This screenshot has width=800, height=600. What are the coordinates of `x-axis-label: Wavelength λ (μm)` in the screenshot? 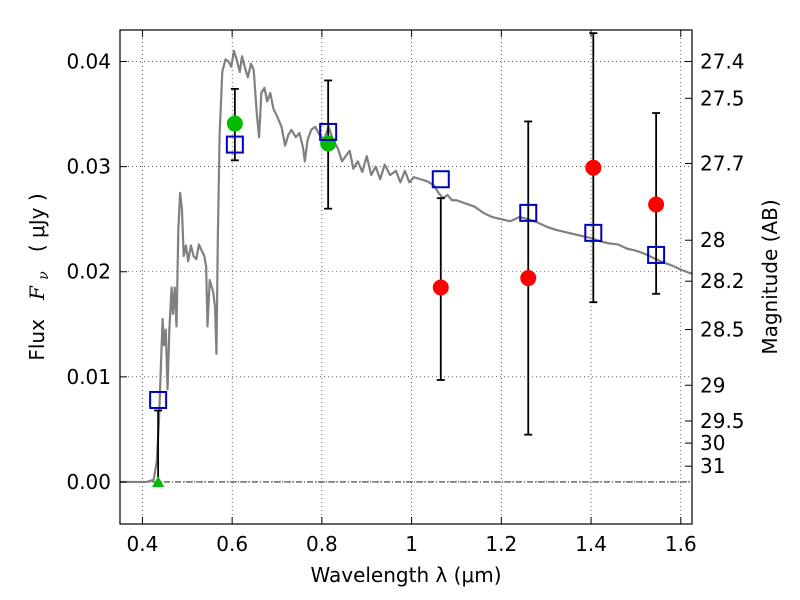 It's located at (405, 575).